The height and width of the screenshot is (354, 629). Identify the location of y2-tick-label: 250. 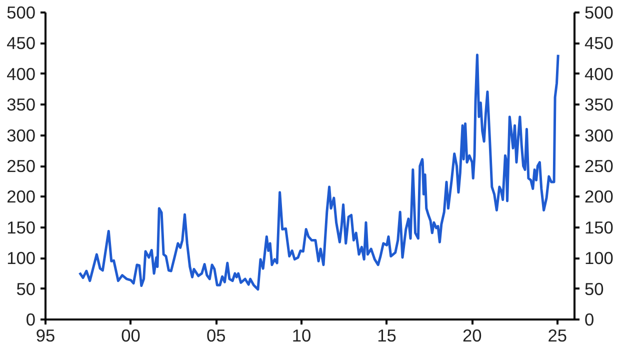
(599, 166).